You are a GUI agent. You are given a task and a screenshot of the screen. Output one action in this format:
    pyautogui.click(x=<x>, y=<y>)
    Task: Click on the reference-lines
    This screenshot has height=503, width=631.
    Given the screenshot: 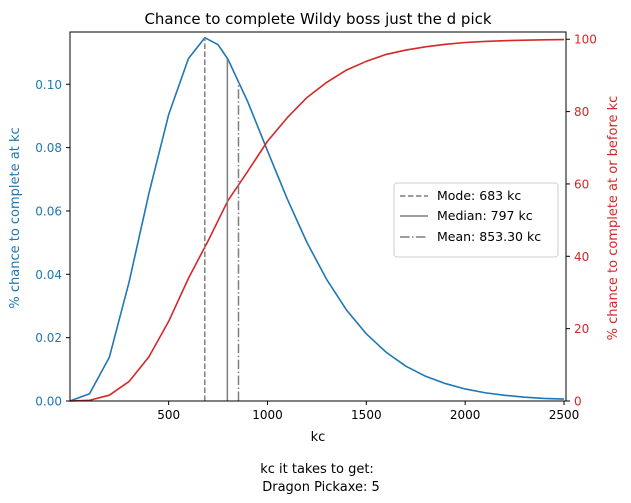 What is the action you would take?
    pyautogui.click(x=222, y=219)
    